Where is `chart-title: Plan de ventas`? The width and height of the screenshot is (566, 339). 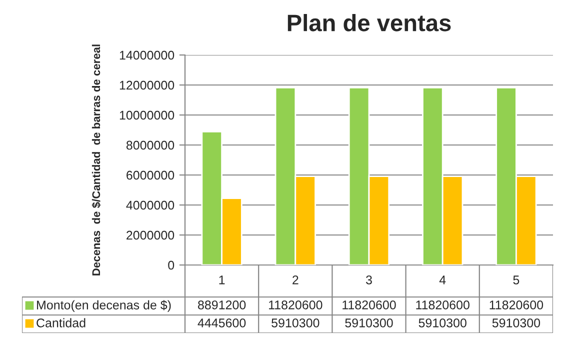 chart-title: Plan de ventas is located at coordinates (369, 23).